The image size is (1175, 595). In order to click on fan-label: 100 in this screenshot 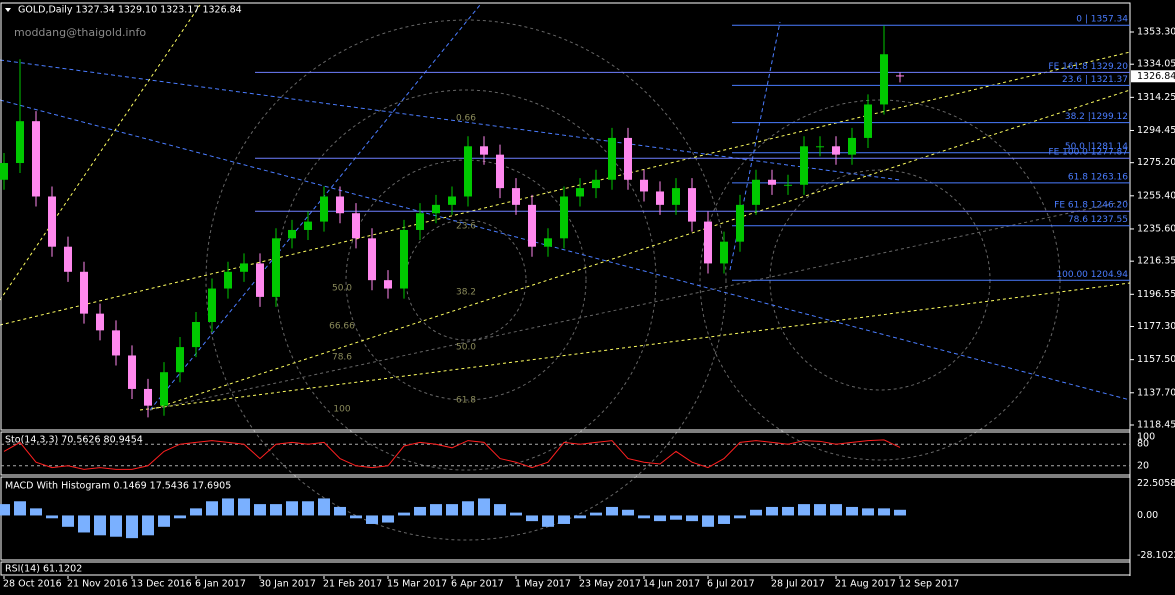, I will do `click(341, 410)`.